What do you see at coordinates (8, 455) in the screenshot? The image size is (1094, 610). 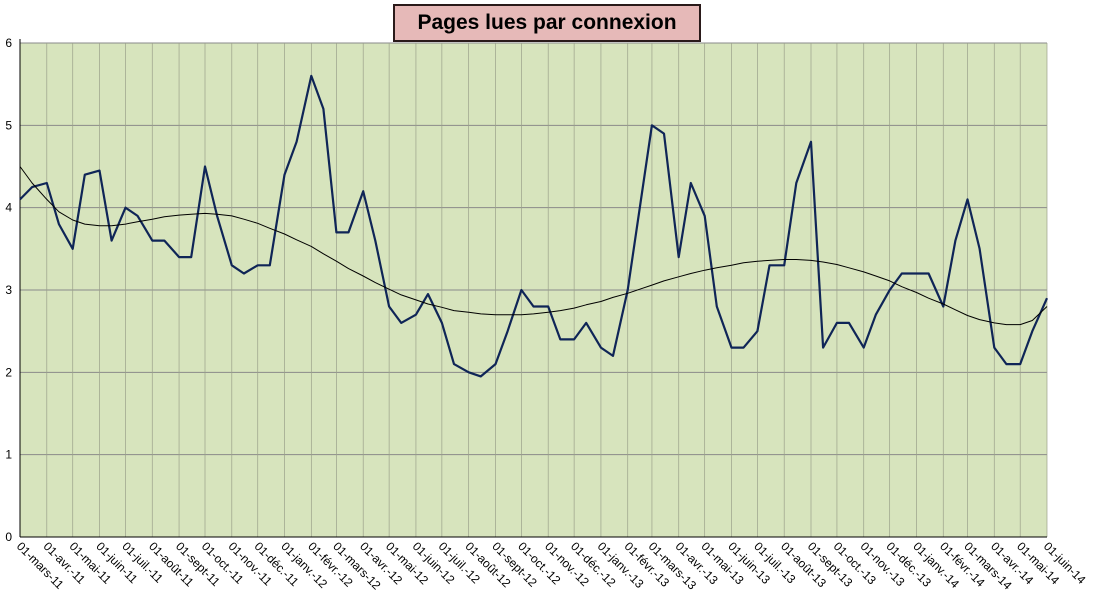 I see `y-tick-label: 1` at bounding box center [8, 455].